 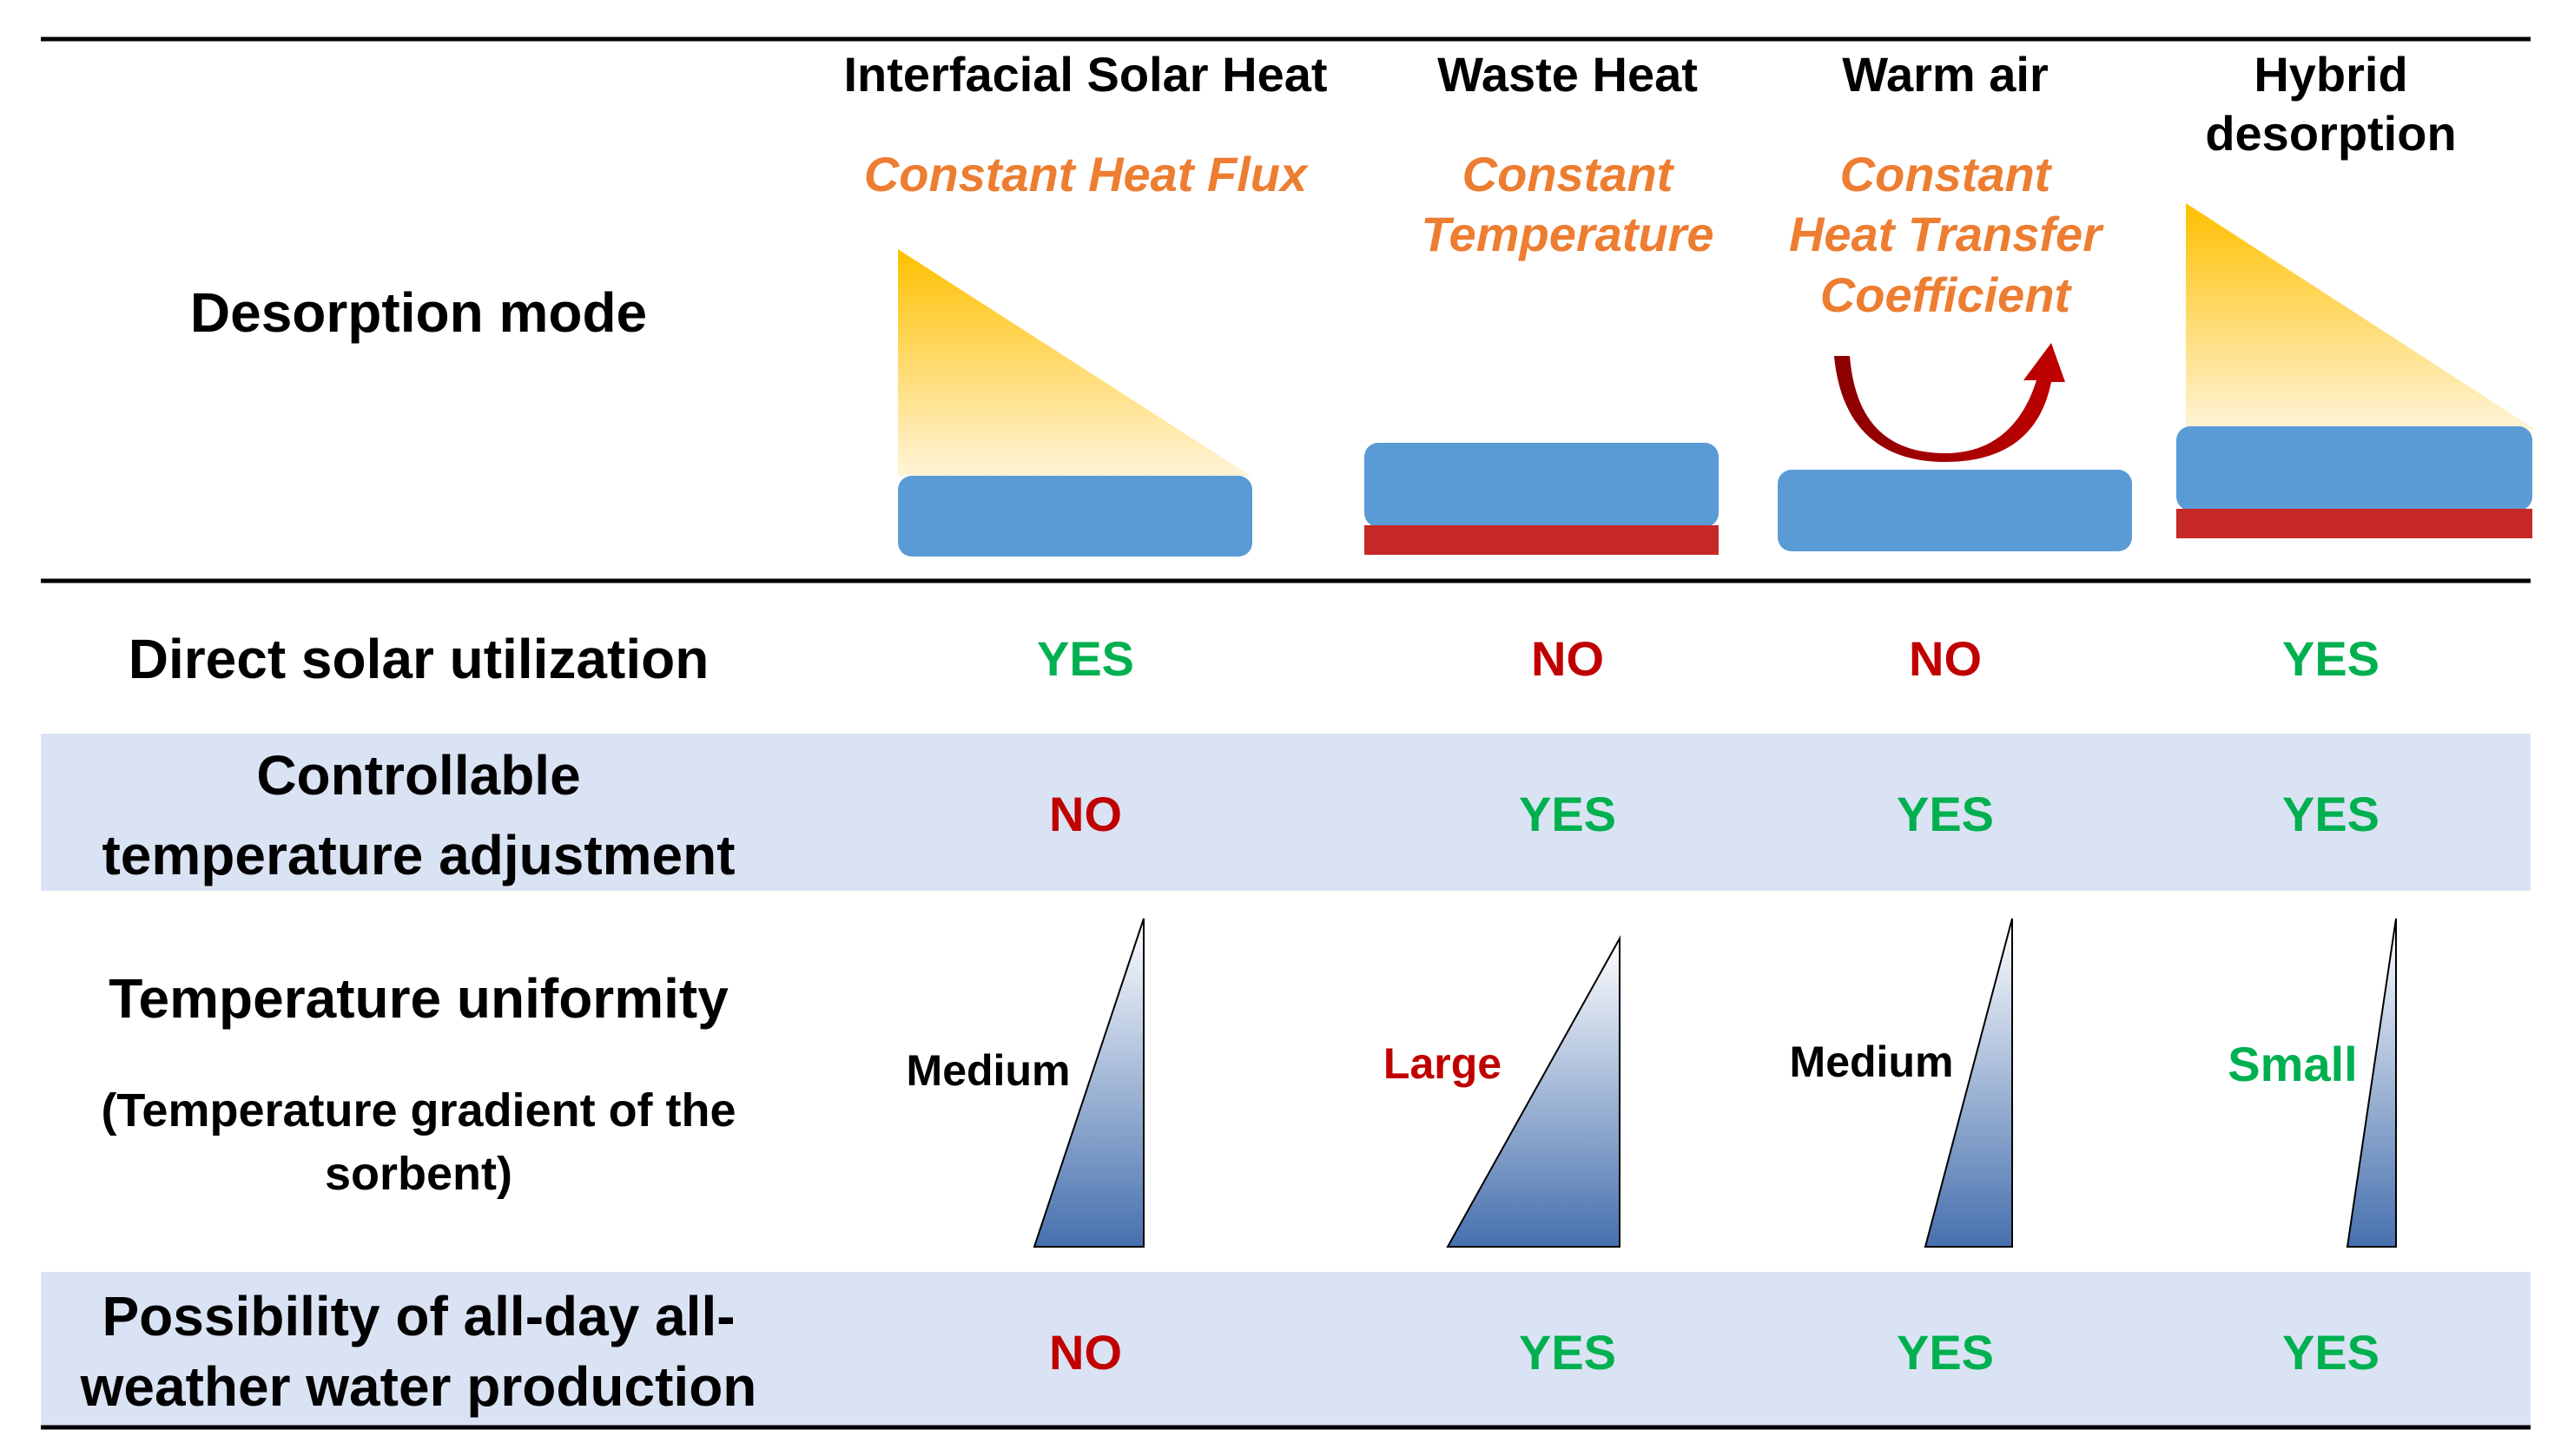 What do you see at coordinates (1946, 174) in the screenshot?
I see `mode-warm-air: Constant` at bounding box center [1946, 174].